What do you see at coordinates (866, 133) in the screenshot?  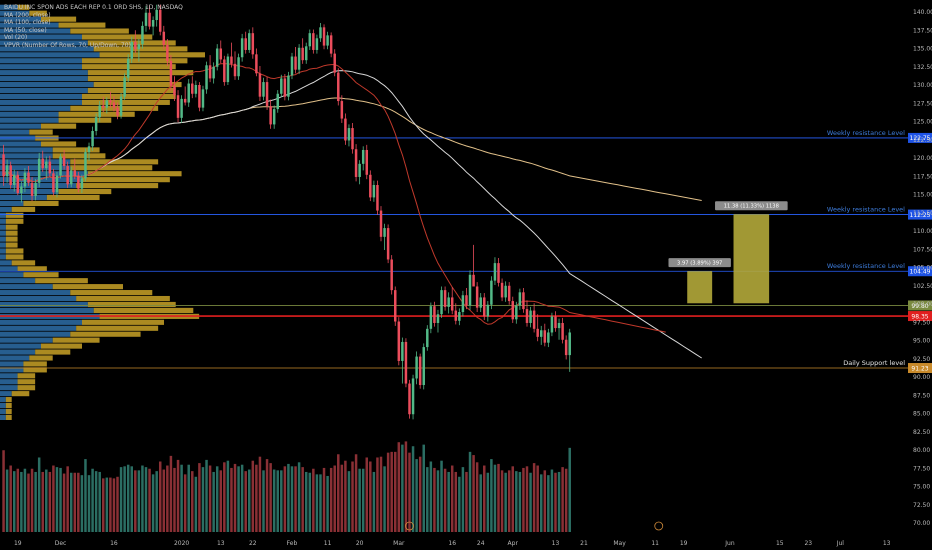 I see `level-name: Weekly resistance Level` at bounding box center [866, 133].